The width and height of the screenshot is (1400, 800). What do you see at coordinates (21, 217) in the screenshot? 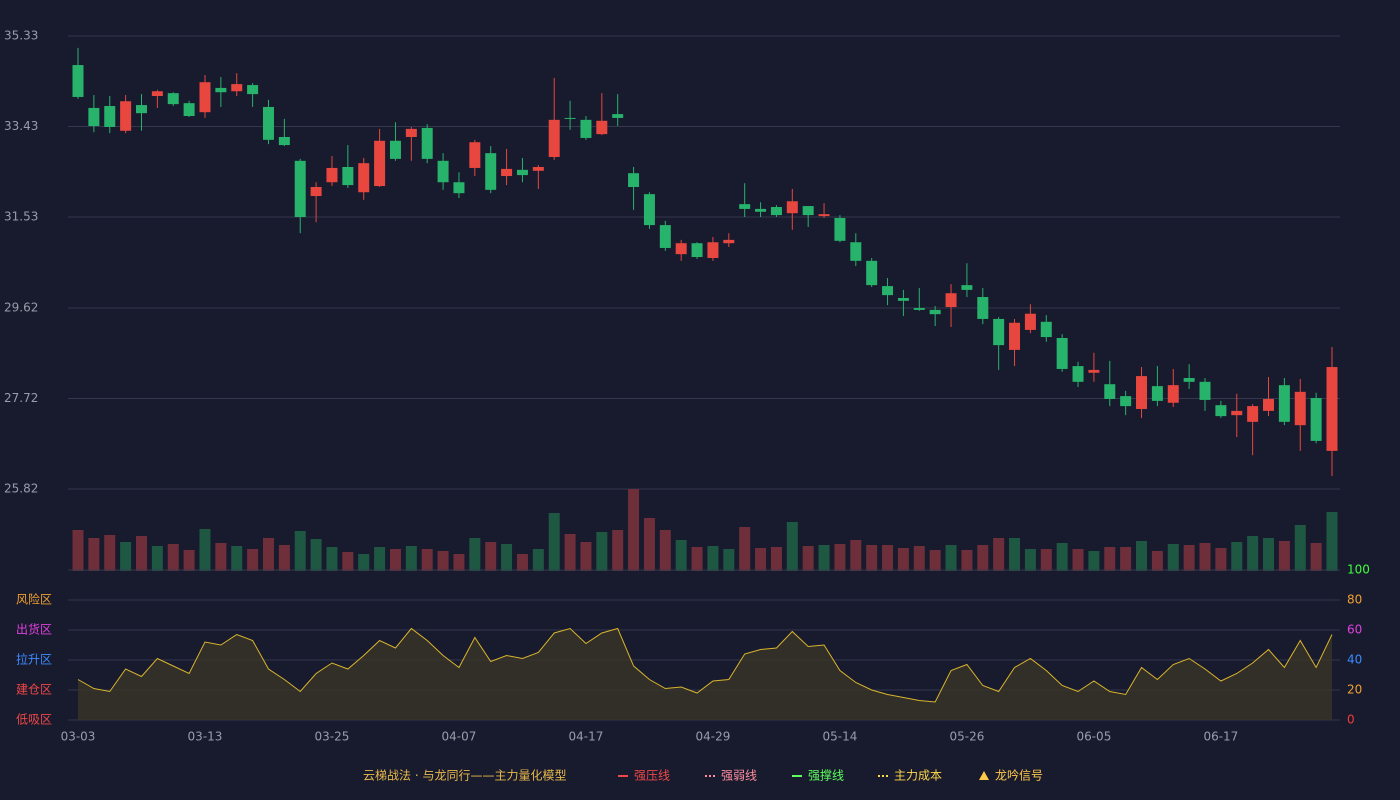
I see `y-tick-label: 31.53` at bounding box center [21, 217].